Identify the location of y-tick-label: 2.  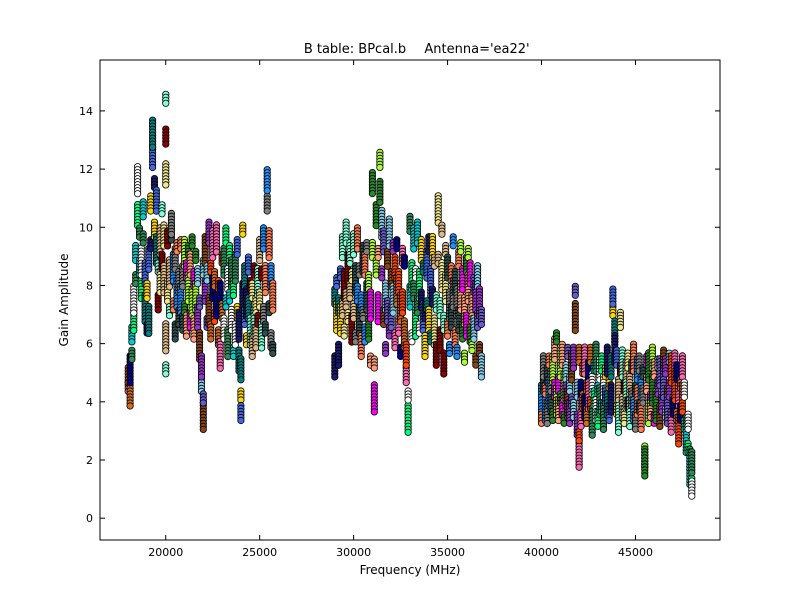
(89, 460).